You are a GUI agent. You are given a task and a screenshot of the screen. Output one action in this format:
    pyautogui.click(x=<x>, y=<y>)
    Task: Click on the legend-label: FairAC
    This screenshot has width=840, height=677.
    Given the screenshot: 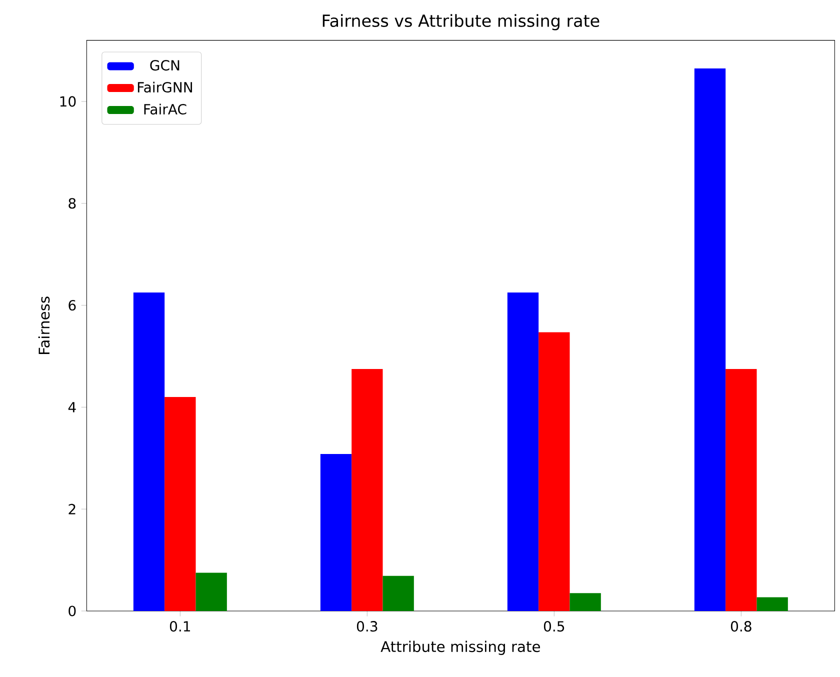 What is the action you would take?
    pyautogui.click(x=165, y=109)
    